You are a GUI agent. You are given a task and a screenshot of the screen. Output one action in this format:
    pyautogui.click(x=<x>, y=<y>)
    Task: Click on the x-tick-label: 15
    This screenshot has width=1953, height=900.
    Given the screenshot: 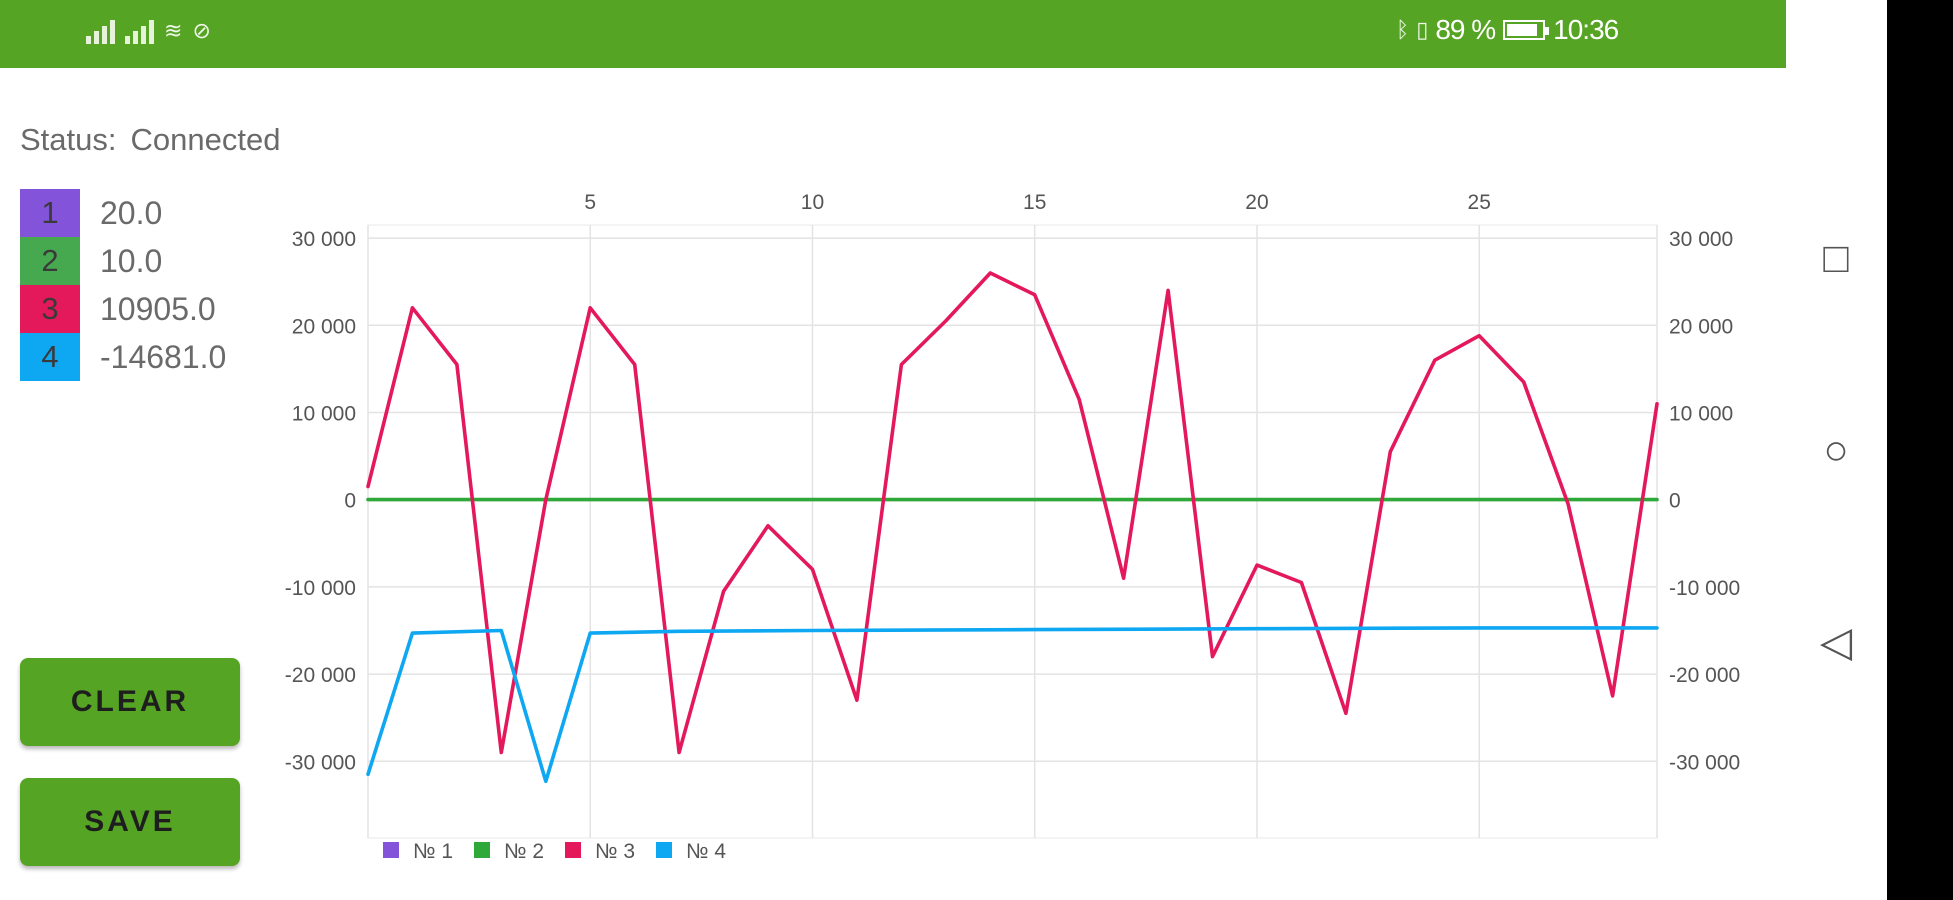 What is the action you would take?
    pyautogui.click(x=1034, y=202)
    